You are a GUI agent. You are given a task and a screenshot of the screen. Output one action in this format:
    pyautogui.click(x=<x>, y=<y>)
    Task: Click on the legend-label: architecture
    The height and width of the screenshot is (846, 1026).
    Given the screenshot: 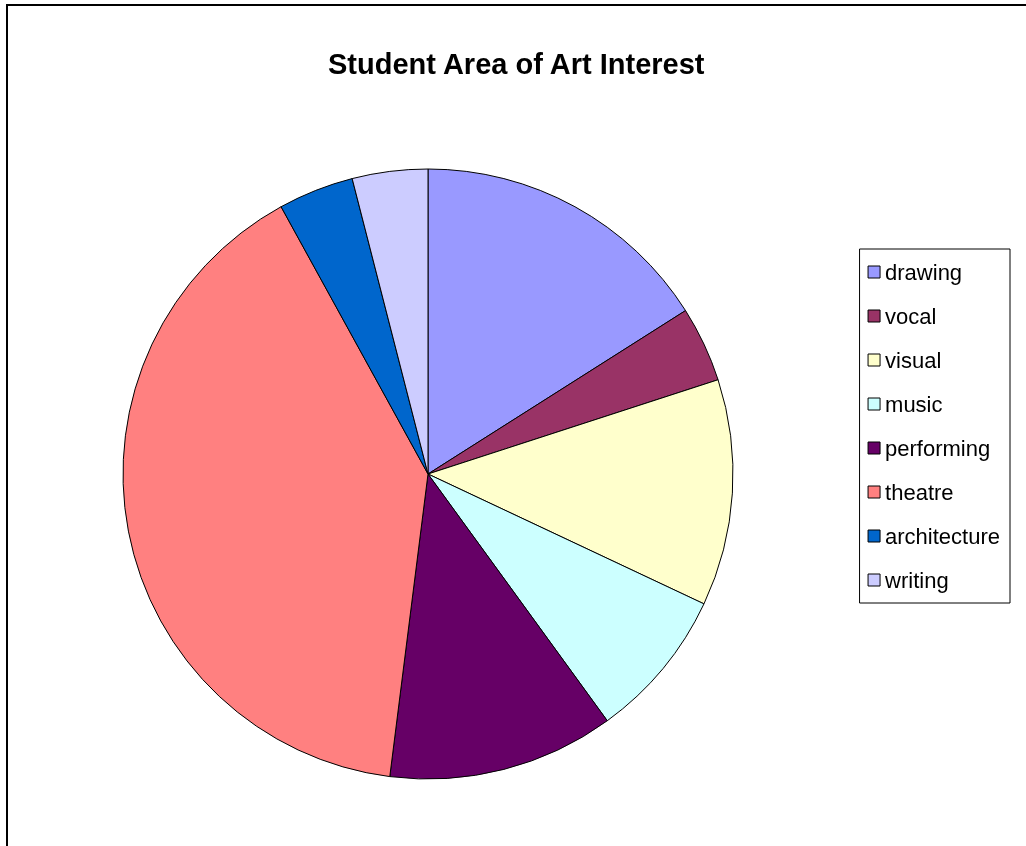 What is the action you would take?
    pyautogui.click(x=943, y=536)
    